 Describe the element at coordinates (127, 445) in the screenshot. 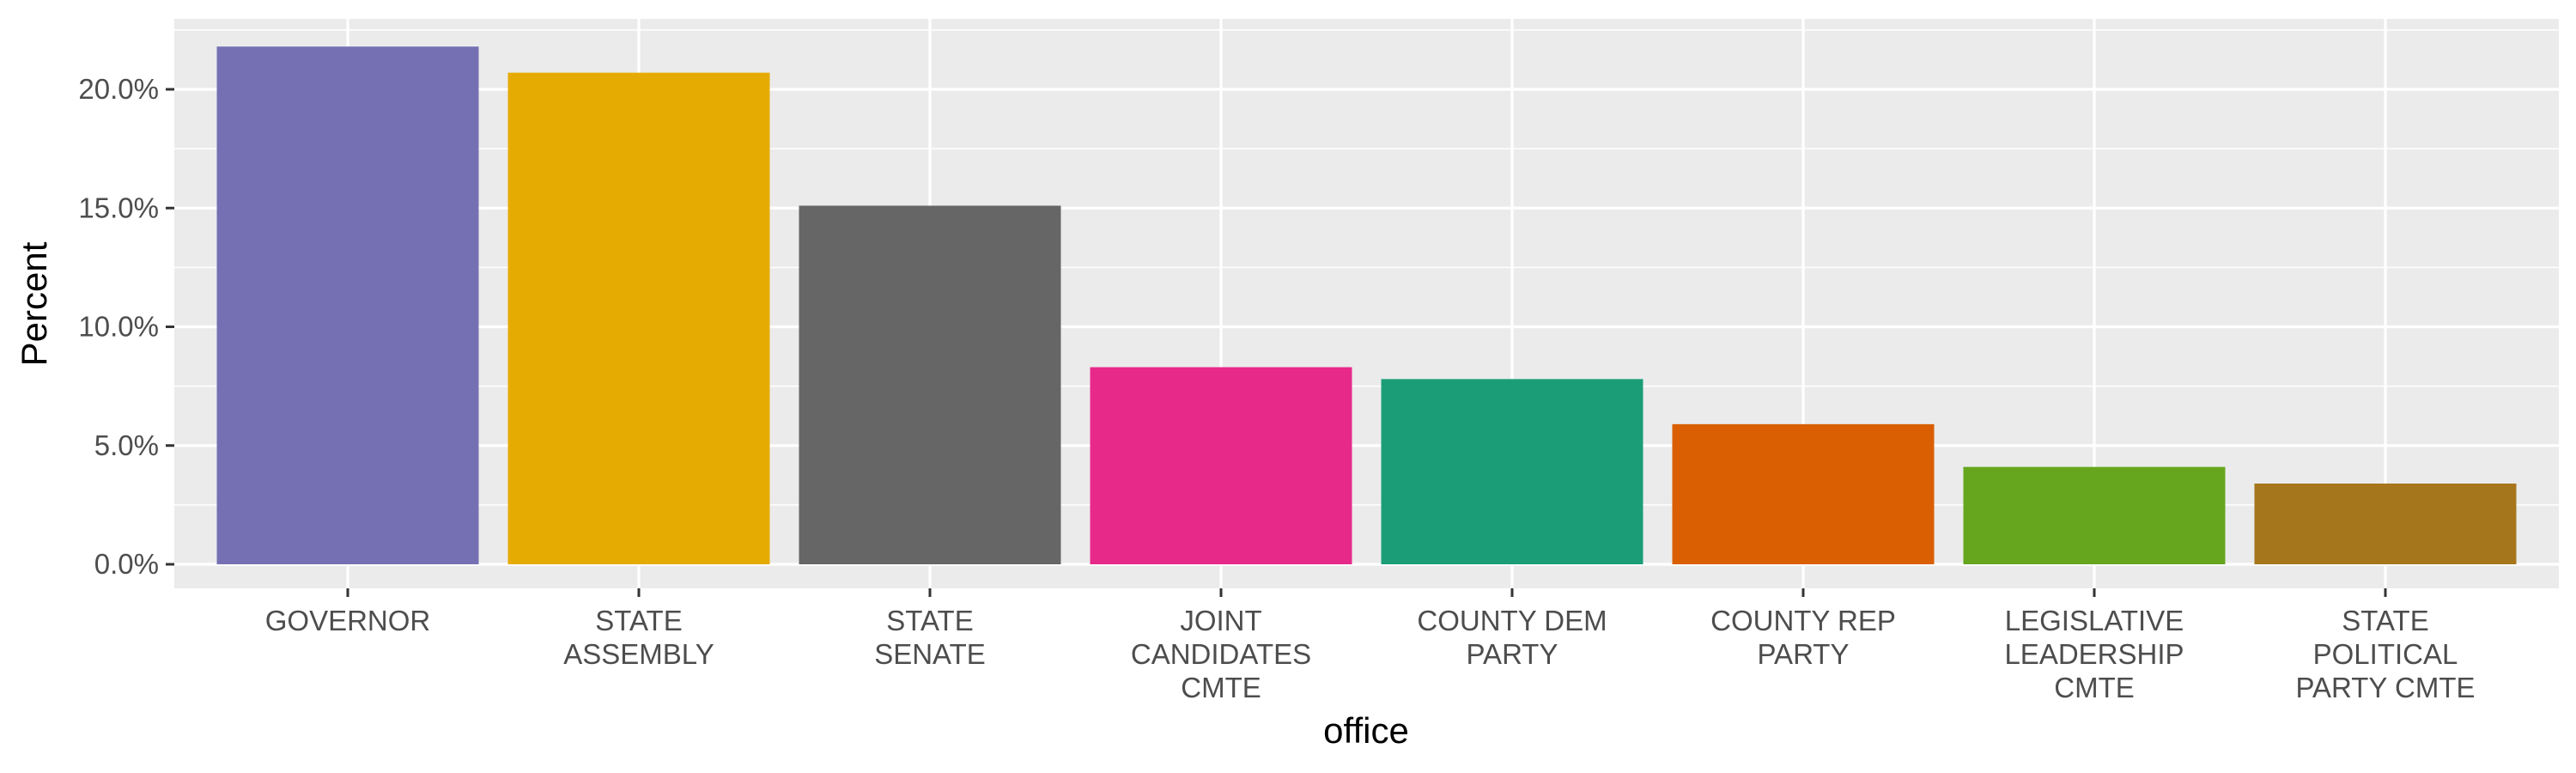

I see `y-tick-label-1: 5.0%` at that location.